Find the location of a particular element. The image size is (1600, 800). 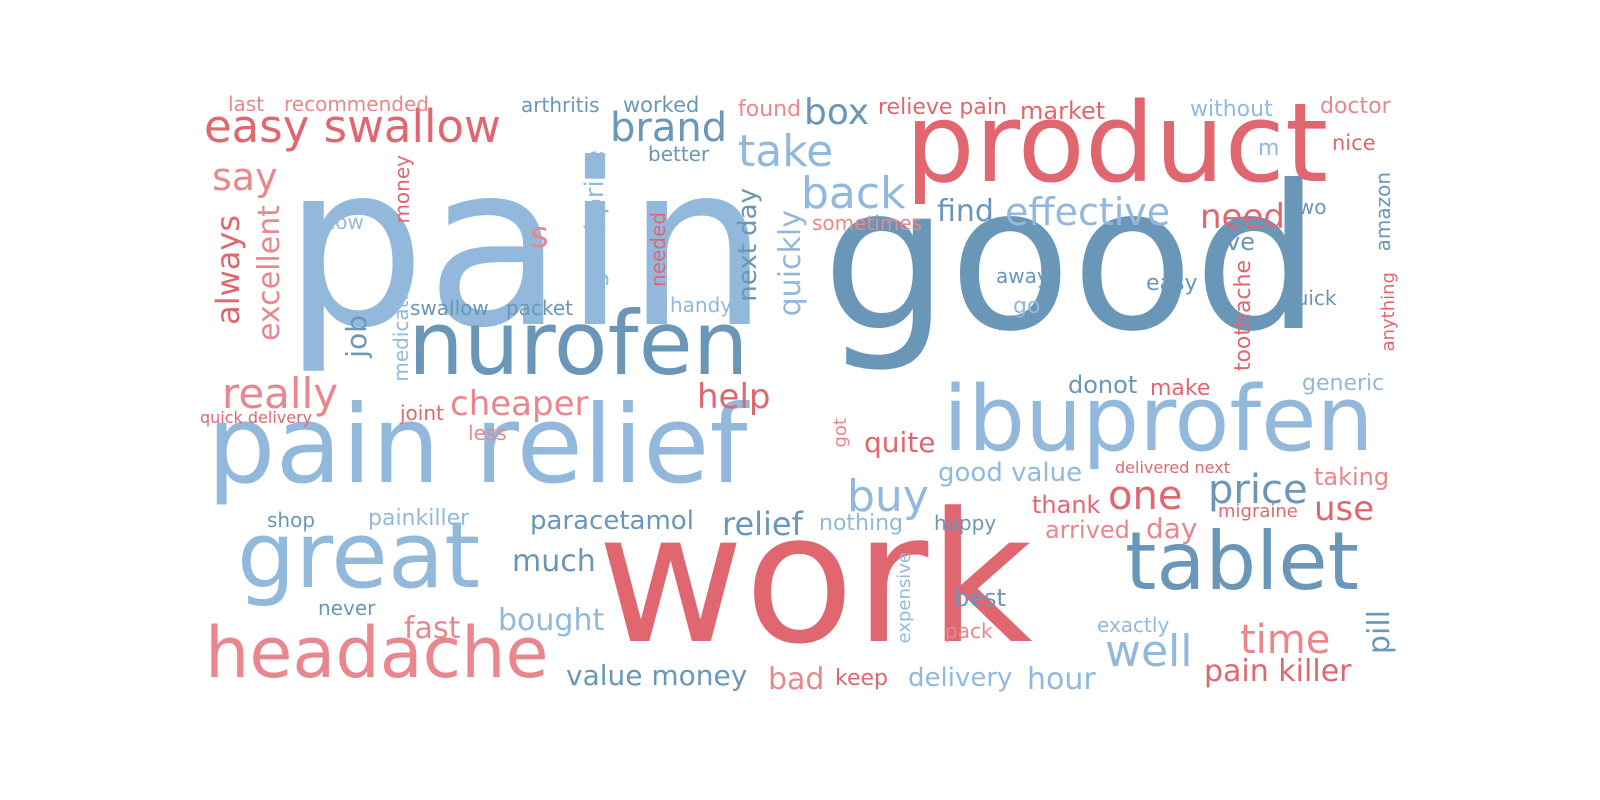

word-got: got is located at coordinates (840, 433).